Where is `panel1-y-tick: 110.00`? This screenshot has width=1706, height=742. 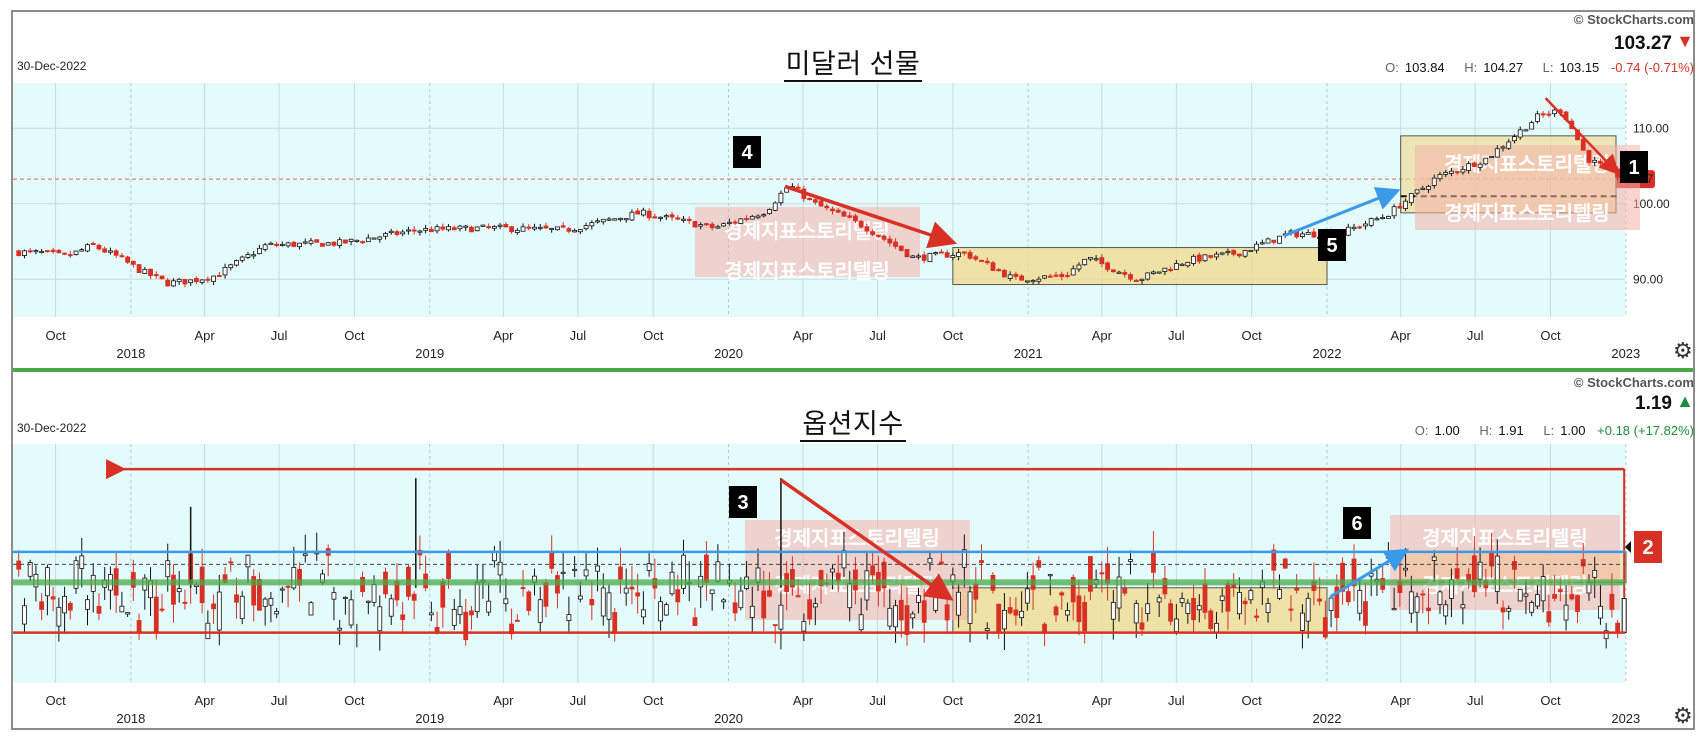 panel1-y-tick: 110.00 is located at coordinates (1651, 128).